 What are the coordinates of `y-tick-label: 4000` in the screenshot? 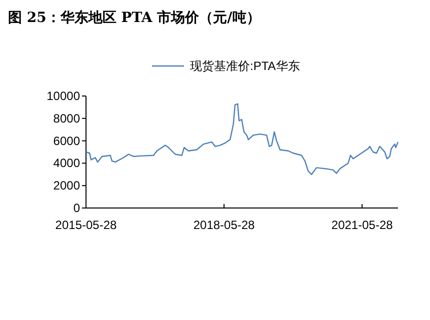 It's located at (66, 163).